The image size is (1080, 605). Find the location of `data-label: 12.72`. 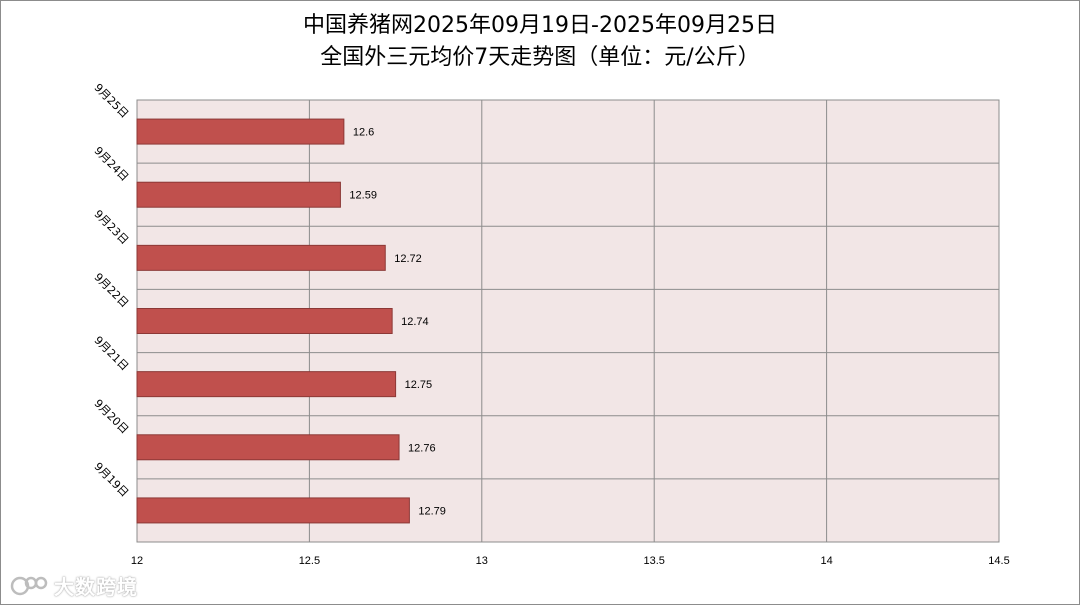

data-label: 12.72 is located at coordinates (408, 259).